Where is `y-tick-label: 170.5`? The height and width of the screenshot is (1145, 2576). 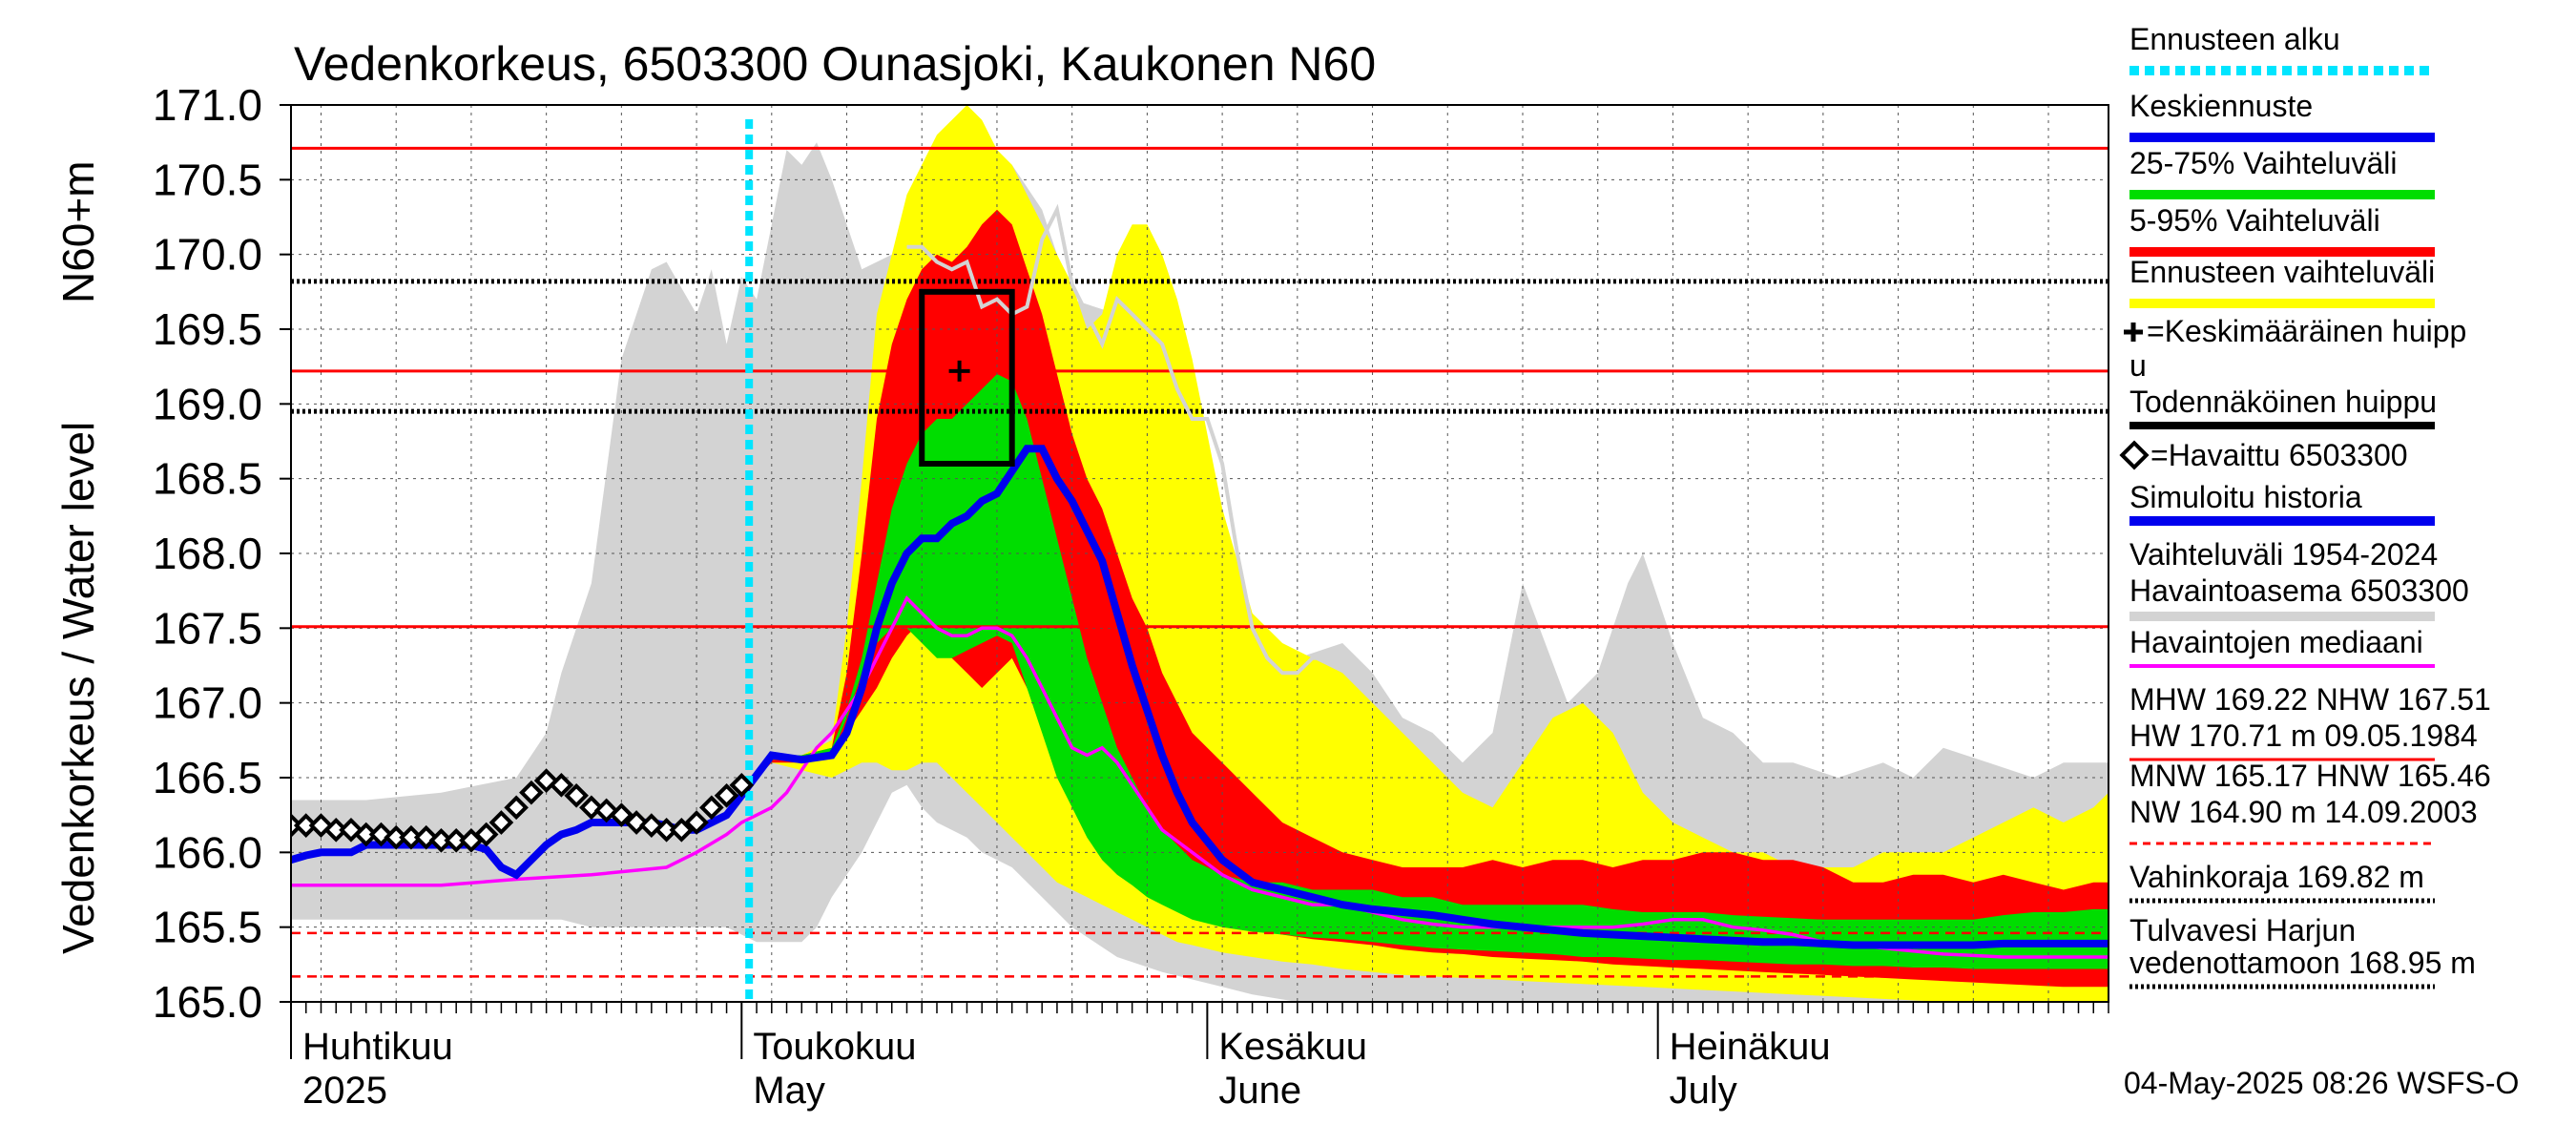 y-tick-label: 170.5 is located at coordinates (207, 179).